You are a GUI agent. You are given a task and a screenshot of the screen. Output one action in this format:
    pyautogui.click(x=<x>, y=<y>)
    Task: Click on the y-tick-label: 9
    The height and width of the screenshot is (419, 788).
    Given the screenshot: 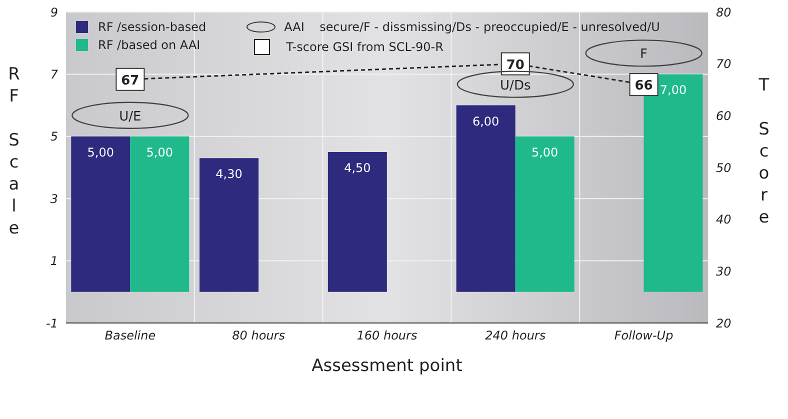 What is the action you would take?
    pyautogui.click(x=54, y=12)
    